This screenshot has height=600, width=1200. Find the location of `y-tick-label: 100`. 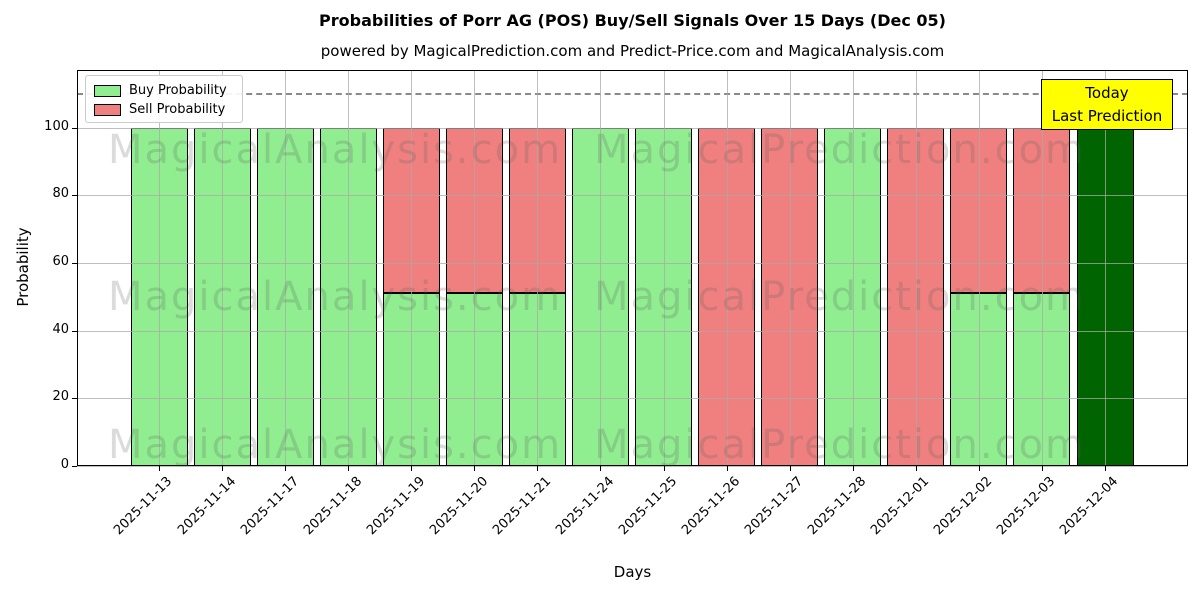

y-tick-label: 100 is located at coordinates (56, 126).